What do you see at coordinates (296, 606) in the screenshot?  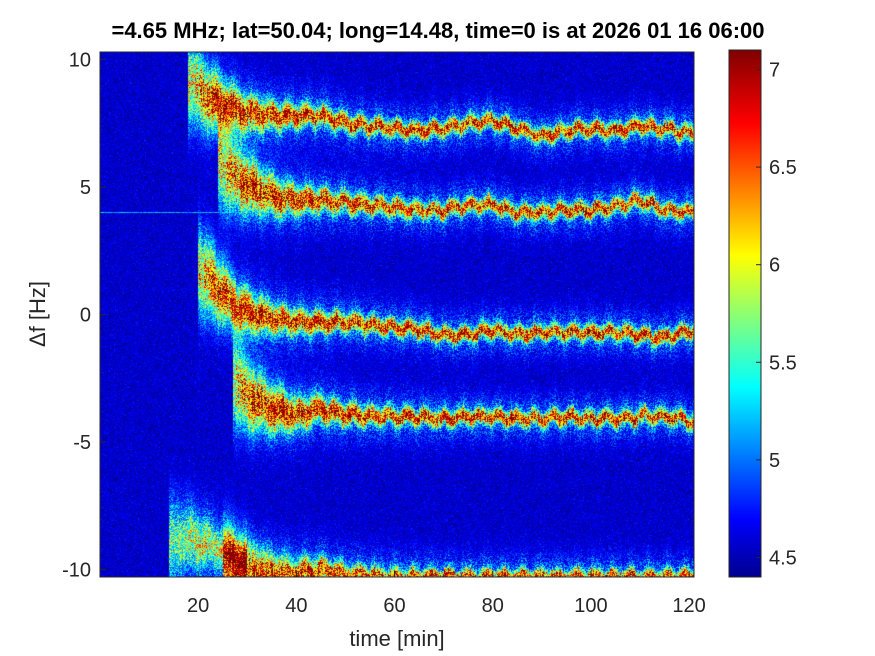 I see `x-tick-label: 40` at bounding box center [296, 606].